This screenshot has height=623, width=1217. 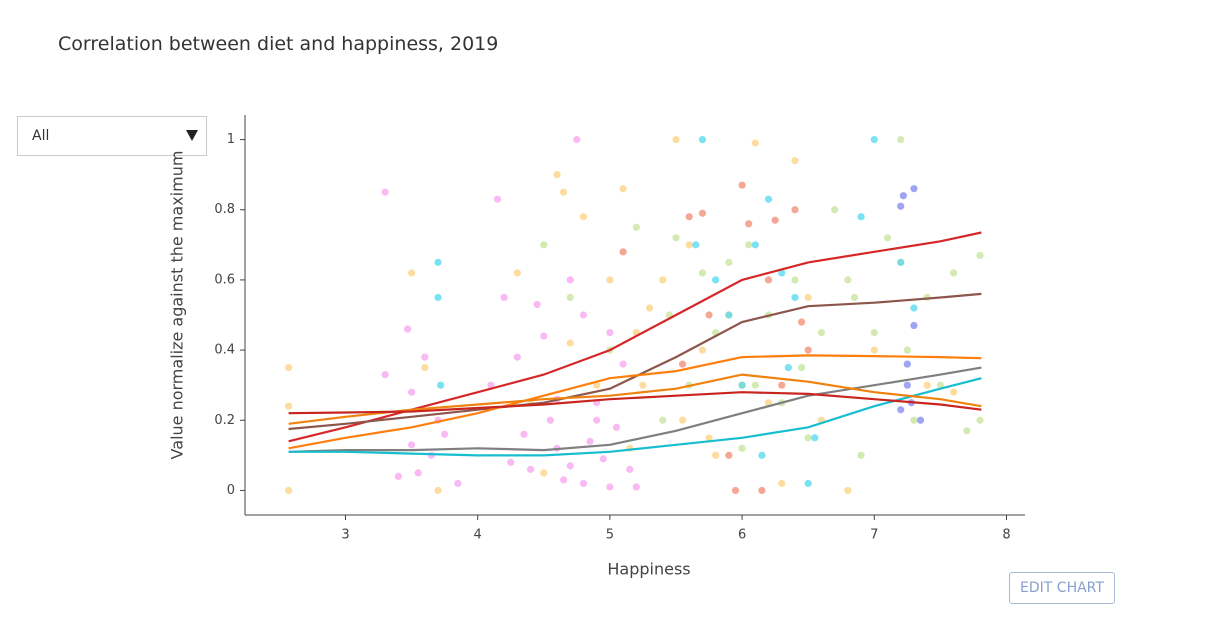 I want to click on edit-chart-button: EDIT CHART, so click(x=1062, y=588).